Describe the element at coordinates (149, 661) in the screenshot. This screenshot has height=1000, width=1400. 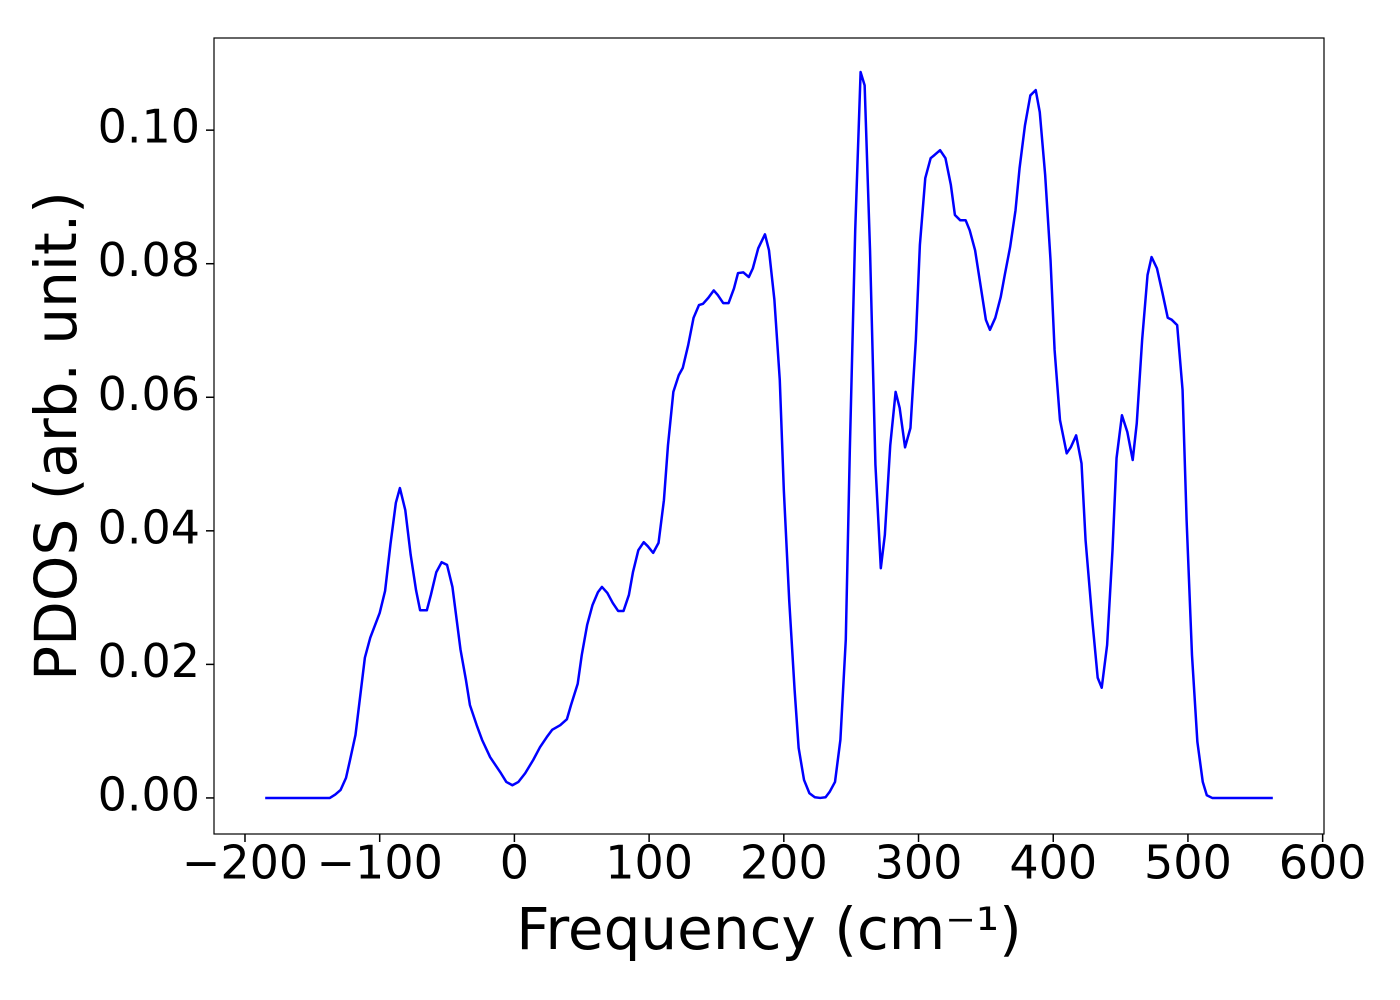
I see `y-tick-label: 0.02` at that location.